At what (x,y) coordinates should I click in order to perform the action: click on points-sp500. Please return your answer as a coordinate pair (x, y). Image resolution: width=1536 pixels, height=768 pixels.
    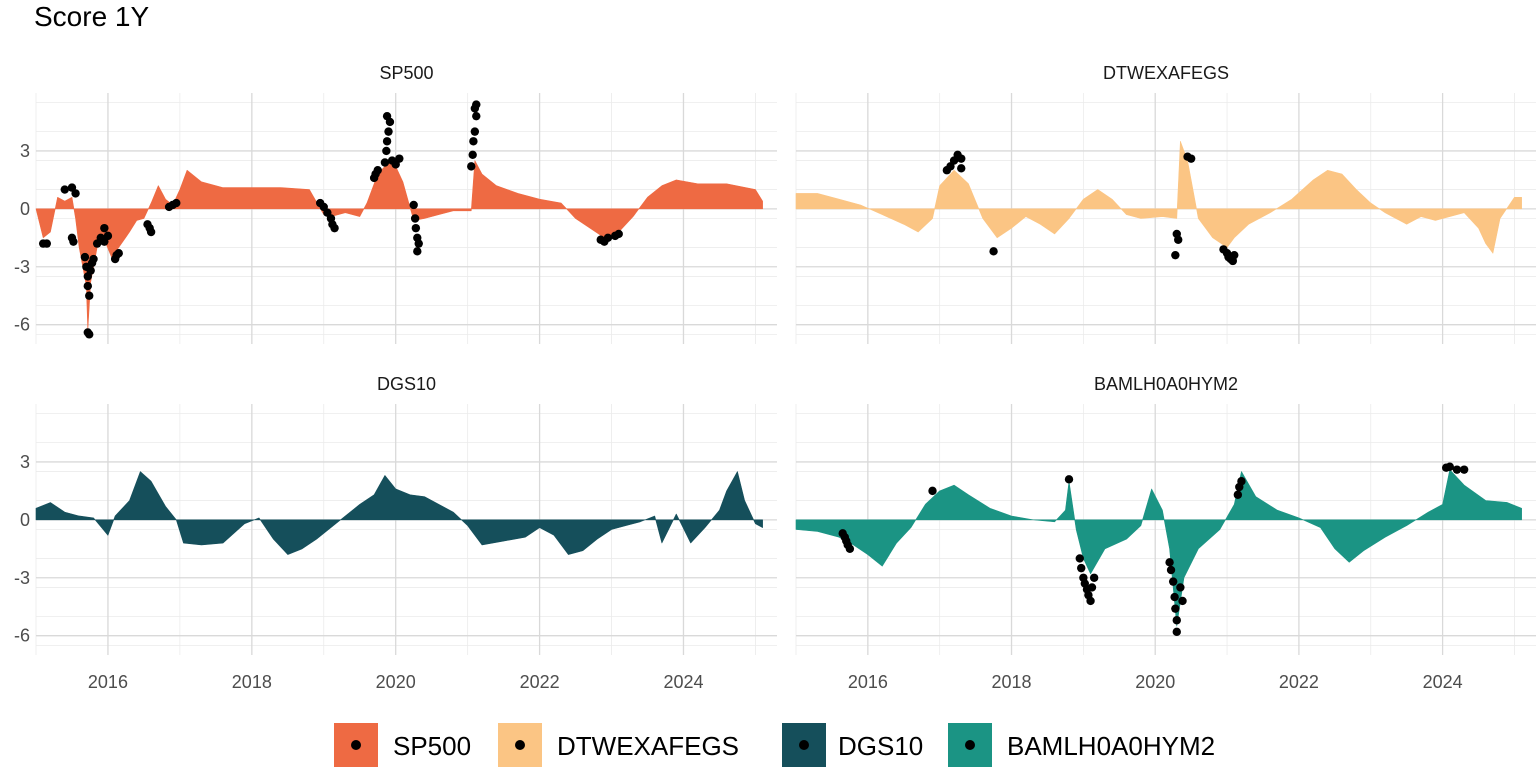
    Looking at the image, I should click on (330, 219).